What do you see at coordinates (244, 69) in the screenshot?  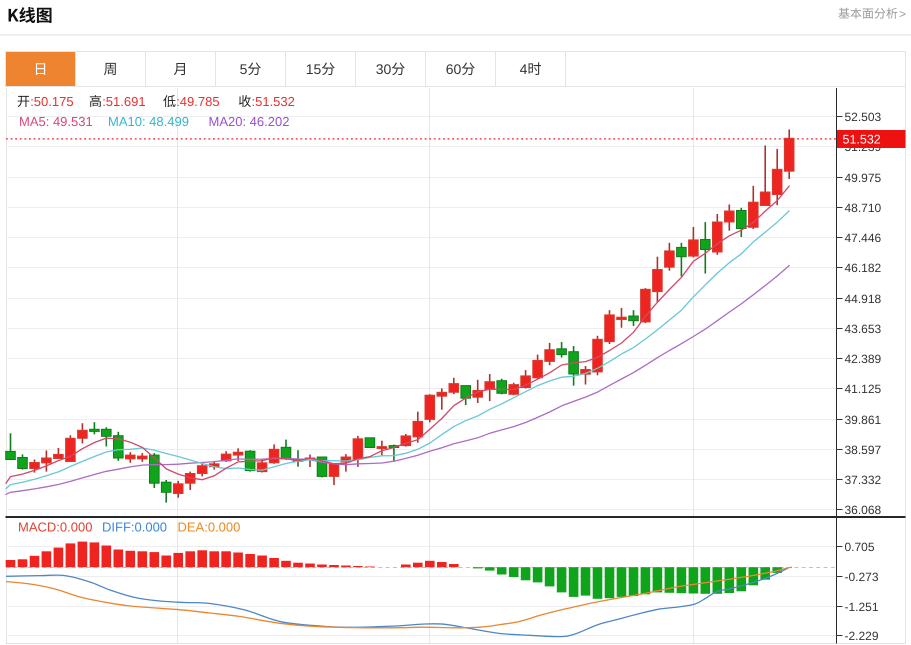 I see `svg-text: 5` at bounding box center [244, 69].